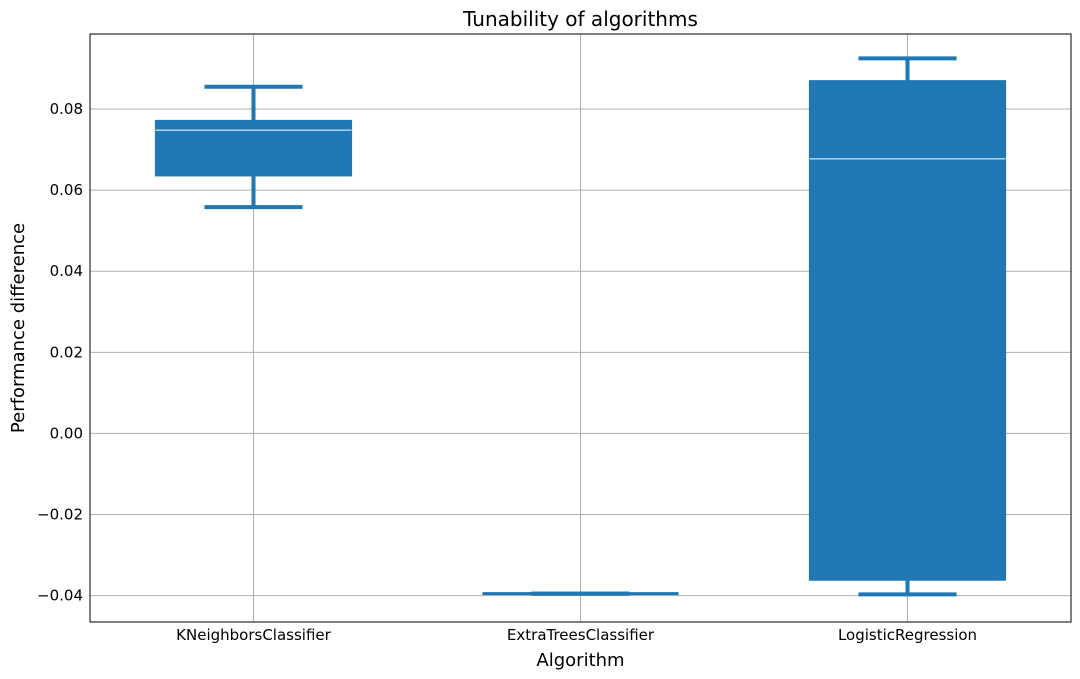  Describe the element at coordinates (66, 190) in the screenshot. I see `y-tick-label: 0.06` at that location.